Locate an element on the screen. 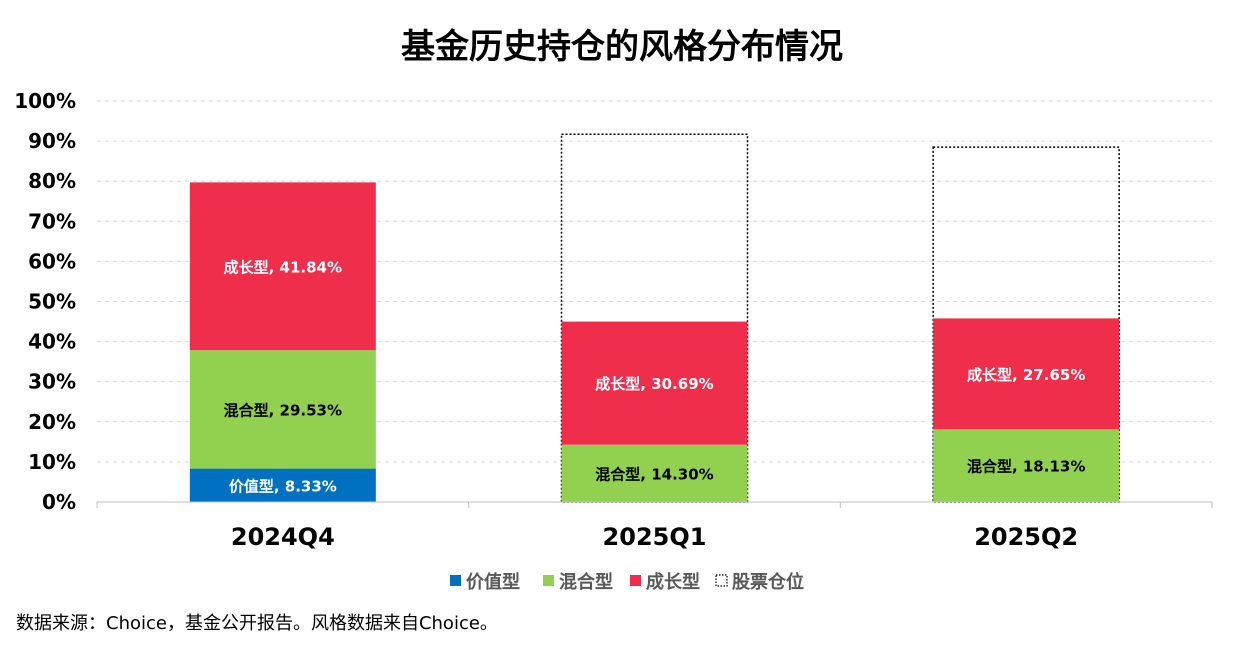 The width and height of the screenshot is (1234, 651). legend: 价值型 混合型 成长型 股票仓位 is located at coordinates (627, 582).